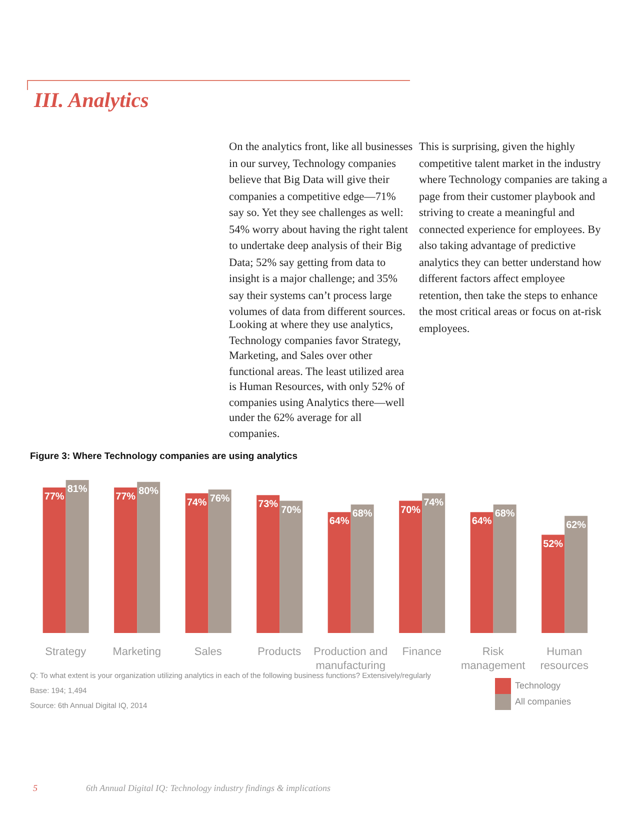 The image size is (640, 828). I want to click on text: On the analytics front, like all businesses in our survey, Technology companies believe that Big Data will give their companies a competitive edge—71% say so. Yet they see challenges as well: 54% worry about having the right talent to undertake deep analysis of their Big Data; 52% say getting from data to insight is a major challenge; and 35% say their systems can’t process large volumes of data from different sources., so click(321, 229).